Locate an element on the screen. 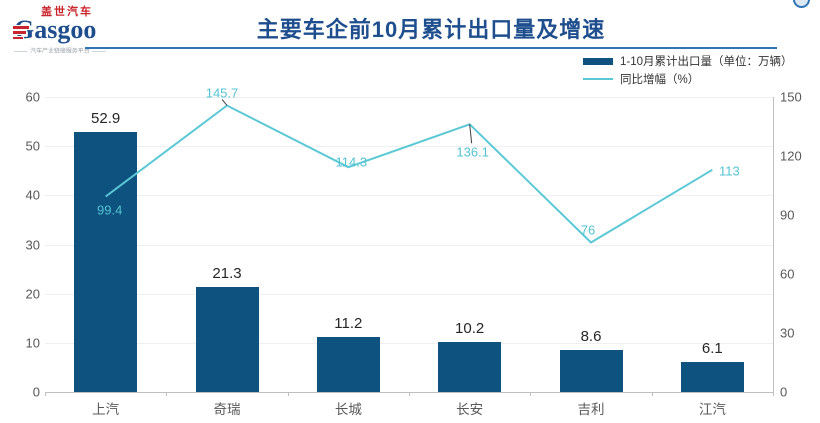  logo-red-stripes-icon is located at coordinates (21, 32).